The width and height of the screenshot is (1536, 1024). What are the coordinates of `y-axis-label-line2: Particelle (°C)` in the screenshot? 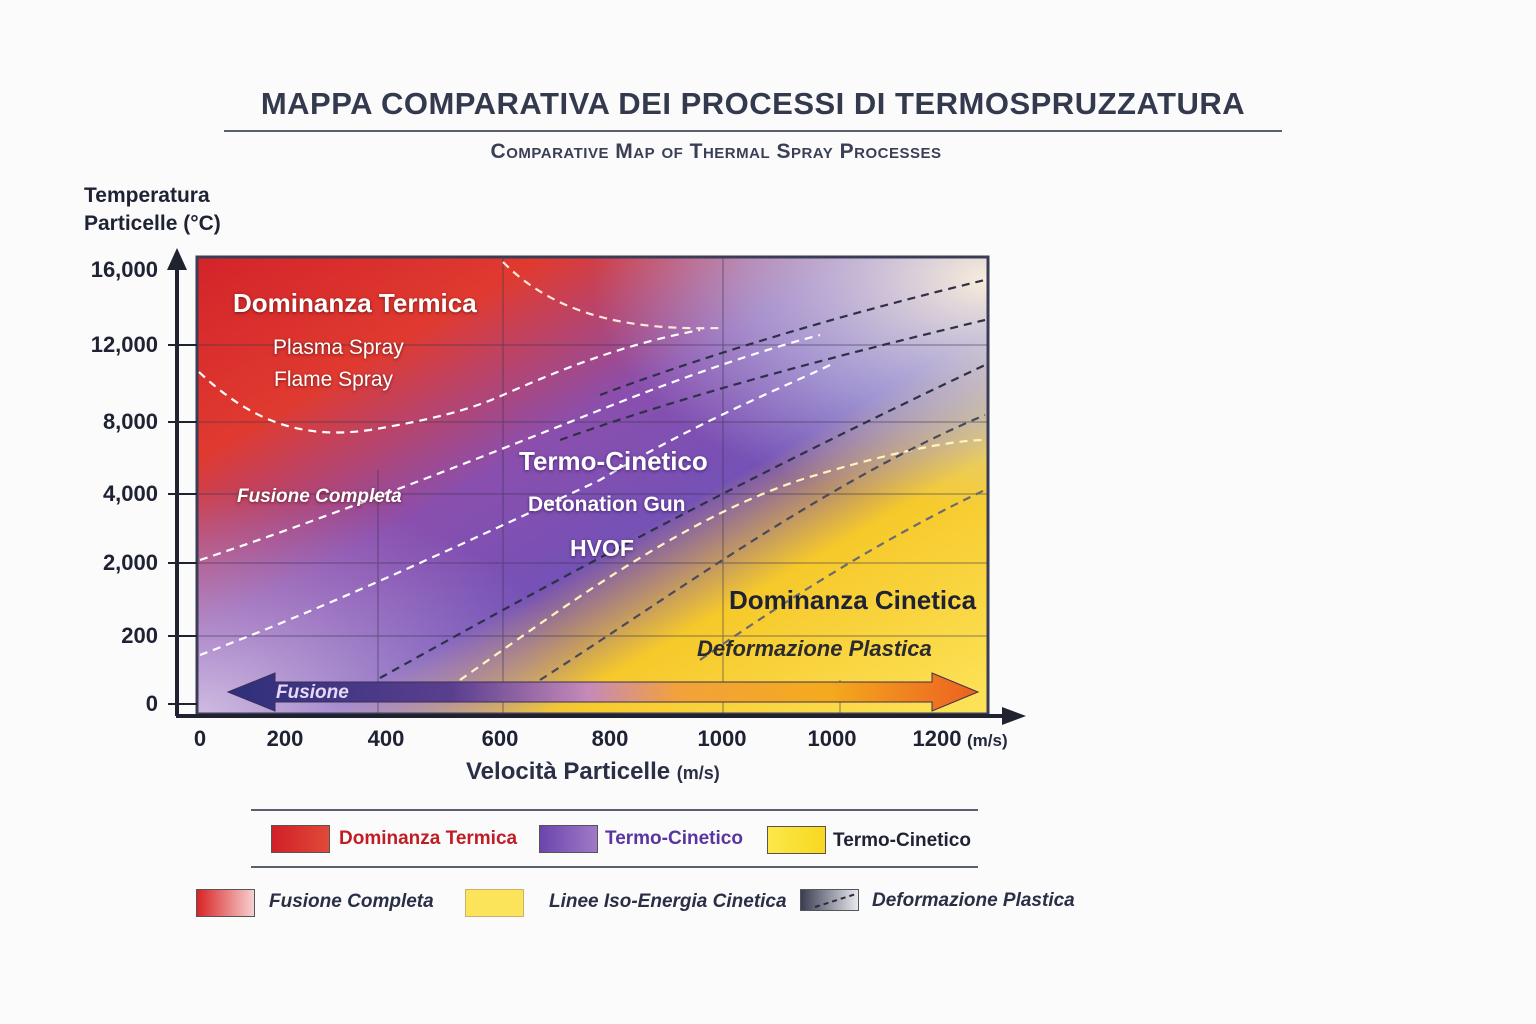 It's located at (152, 223).